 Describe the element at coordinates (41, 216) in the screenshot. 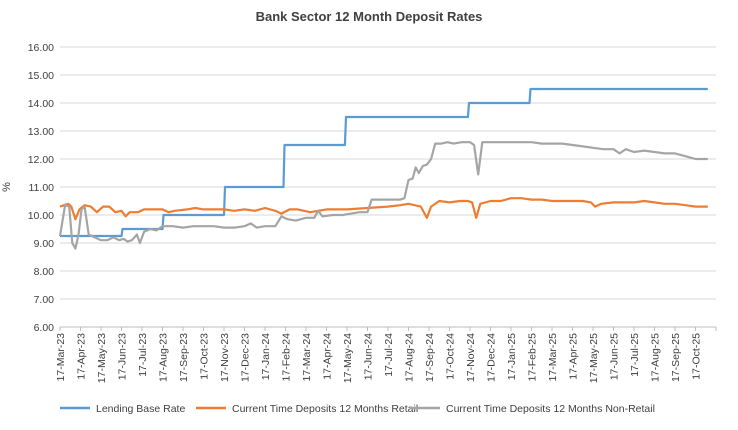

I see `y-tick-label: 10.00` at that location.